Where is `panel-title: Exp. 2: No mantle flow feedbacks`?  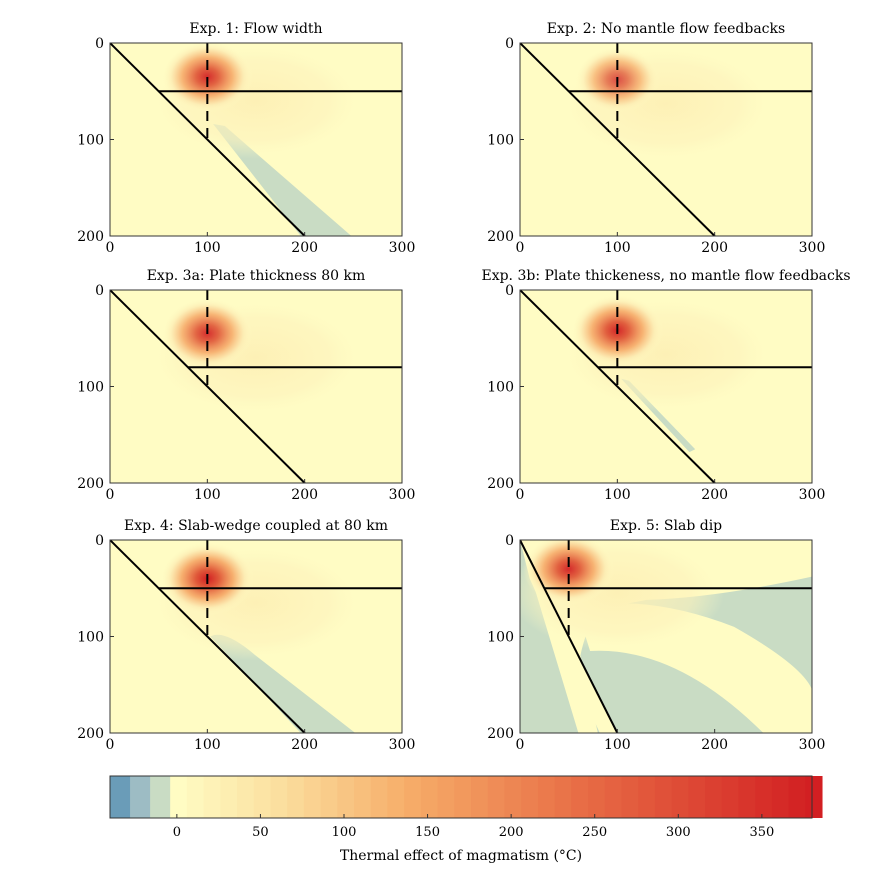
panel-title: Exp. 2: No mantle flow feedbacks is located at coordinates (666, 29).